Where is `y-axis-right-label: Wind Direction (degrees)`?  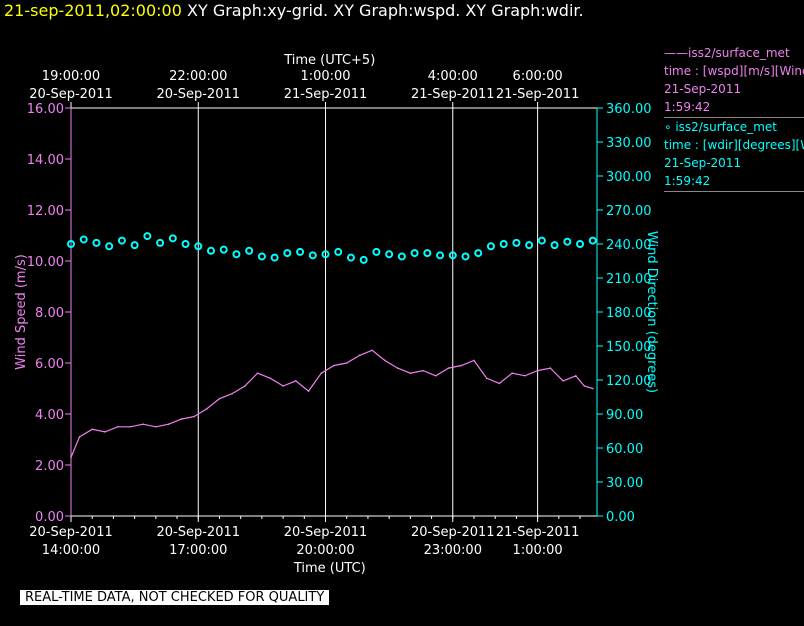 y-axis-right-label: Wind Direction (degrees) is located at coordinates (651, 312).